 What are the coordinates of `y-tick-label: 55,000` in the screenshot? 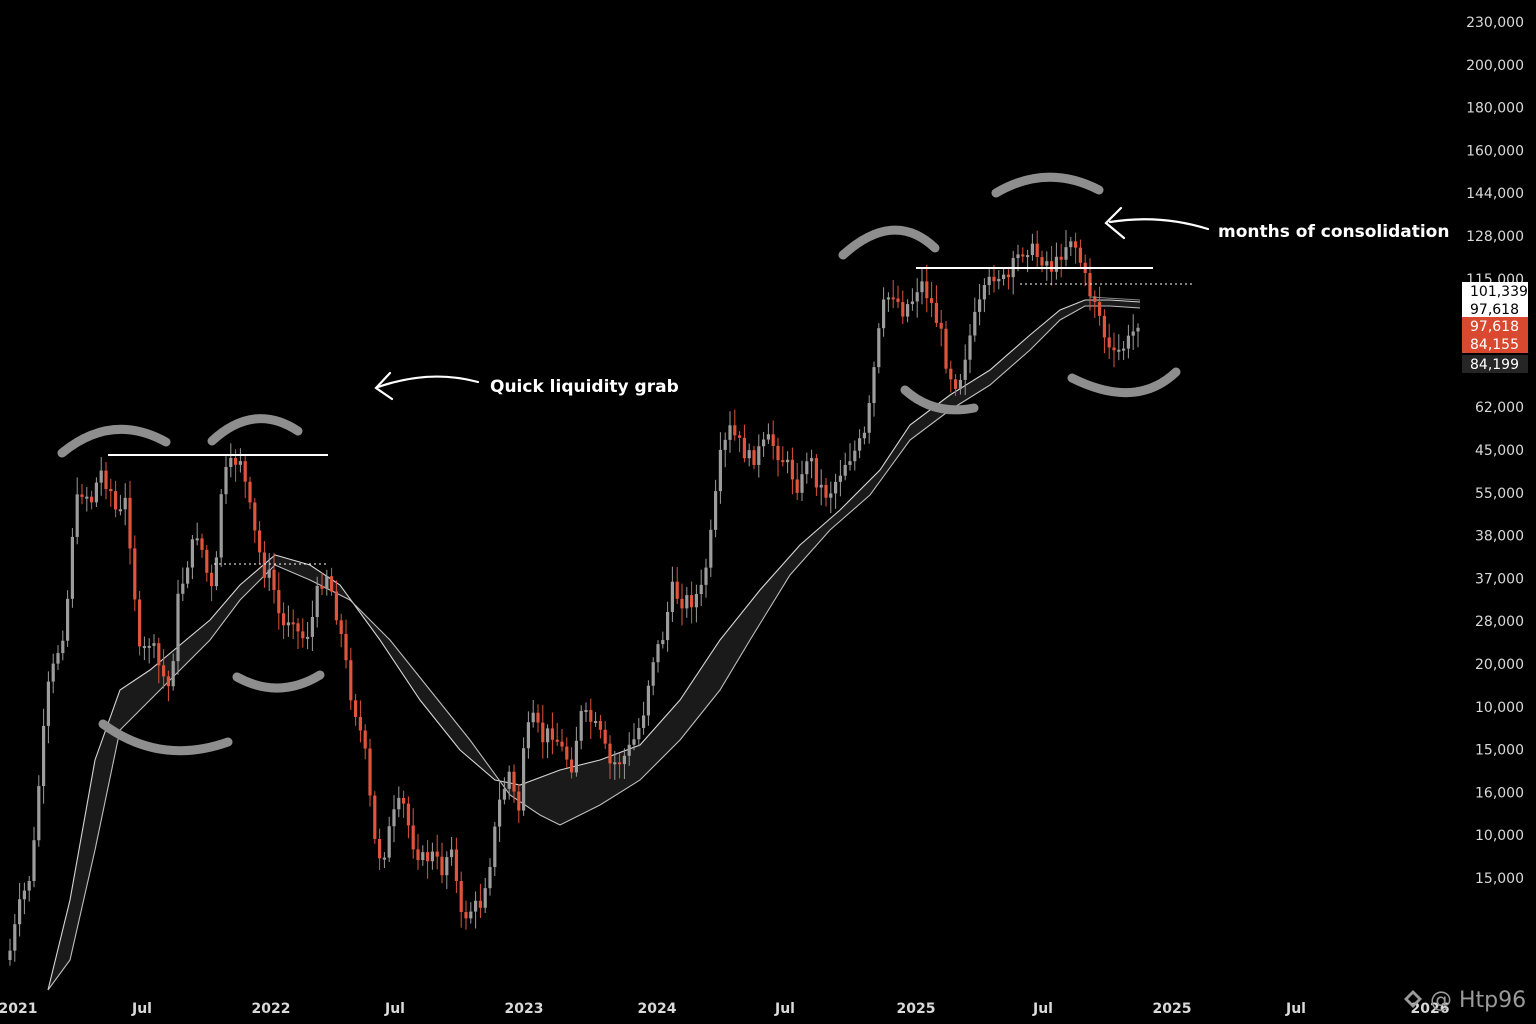 It's located at (1499, 494).